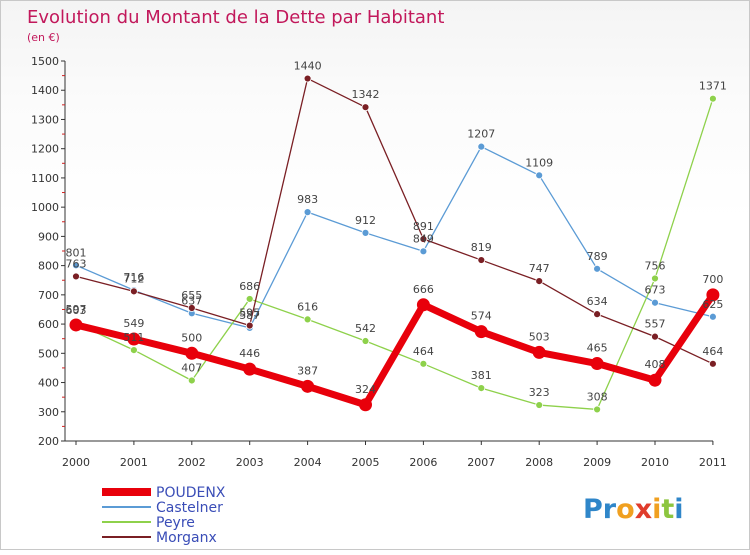 The width and height of the screenshot is (750, 555). What do you see at coordinates (713, 86) in the screenshot?
I see `data-label: 1371` at bounding box center [713, 86].